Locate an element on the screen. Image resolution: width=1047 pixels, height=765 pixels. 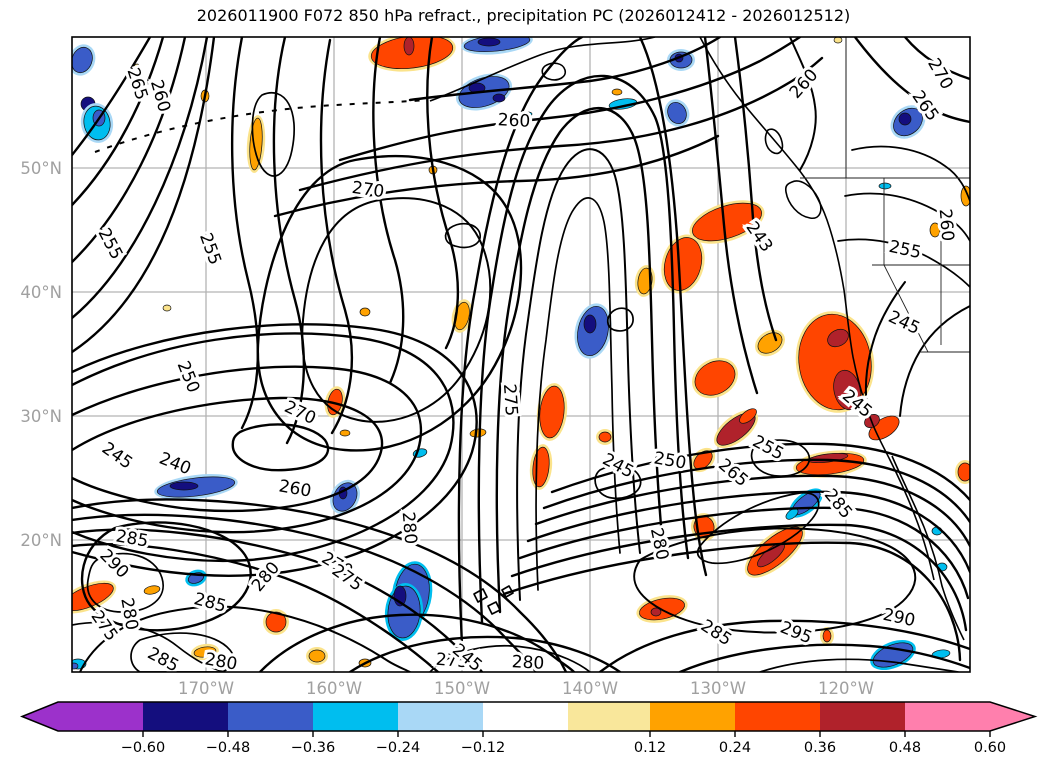
colorbar-arrow-right is located at coordinates (1012, 716).